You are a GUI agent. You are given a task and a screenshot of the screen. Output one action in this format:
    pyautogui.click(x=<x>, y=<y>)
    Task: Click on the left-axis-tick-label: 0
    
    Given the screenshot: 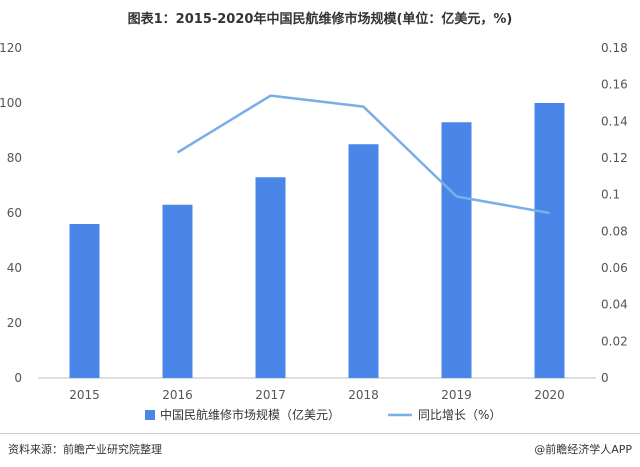 What is the action you would take?
    pyautogui.click(x=18, y=378)
    